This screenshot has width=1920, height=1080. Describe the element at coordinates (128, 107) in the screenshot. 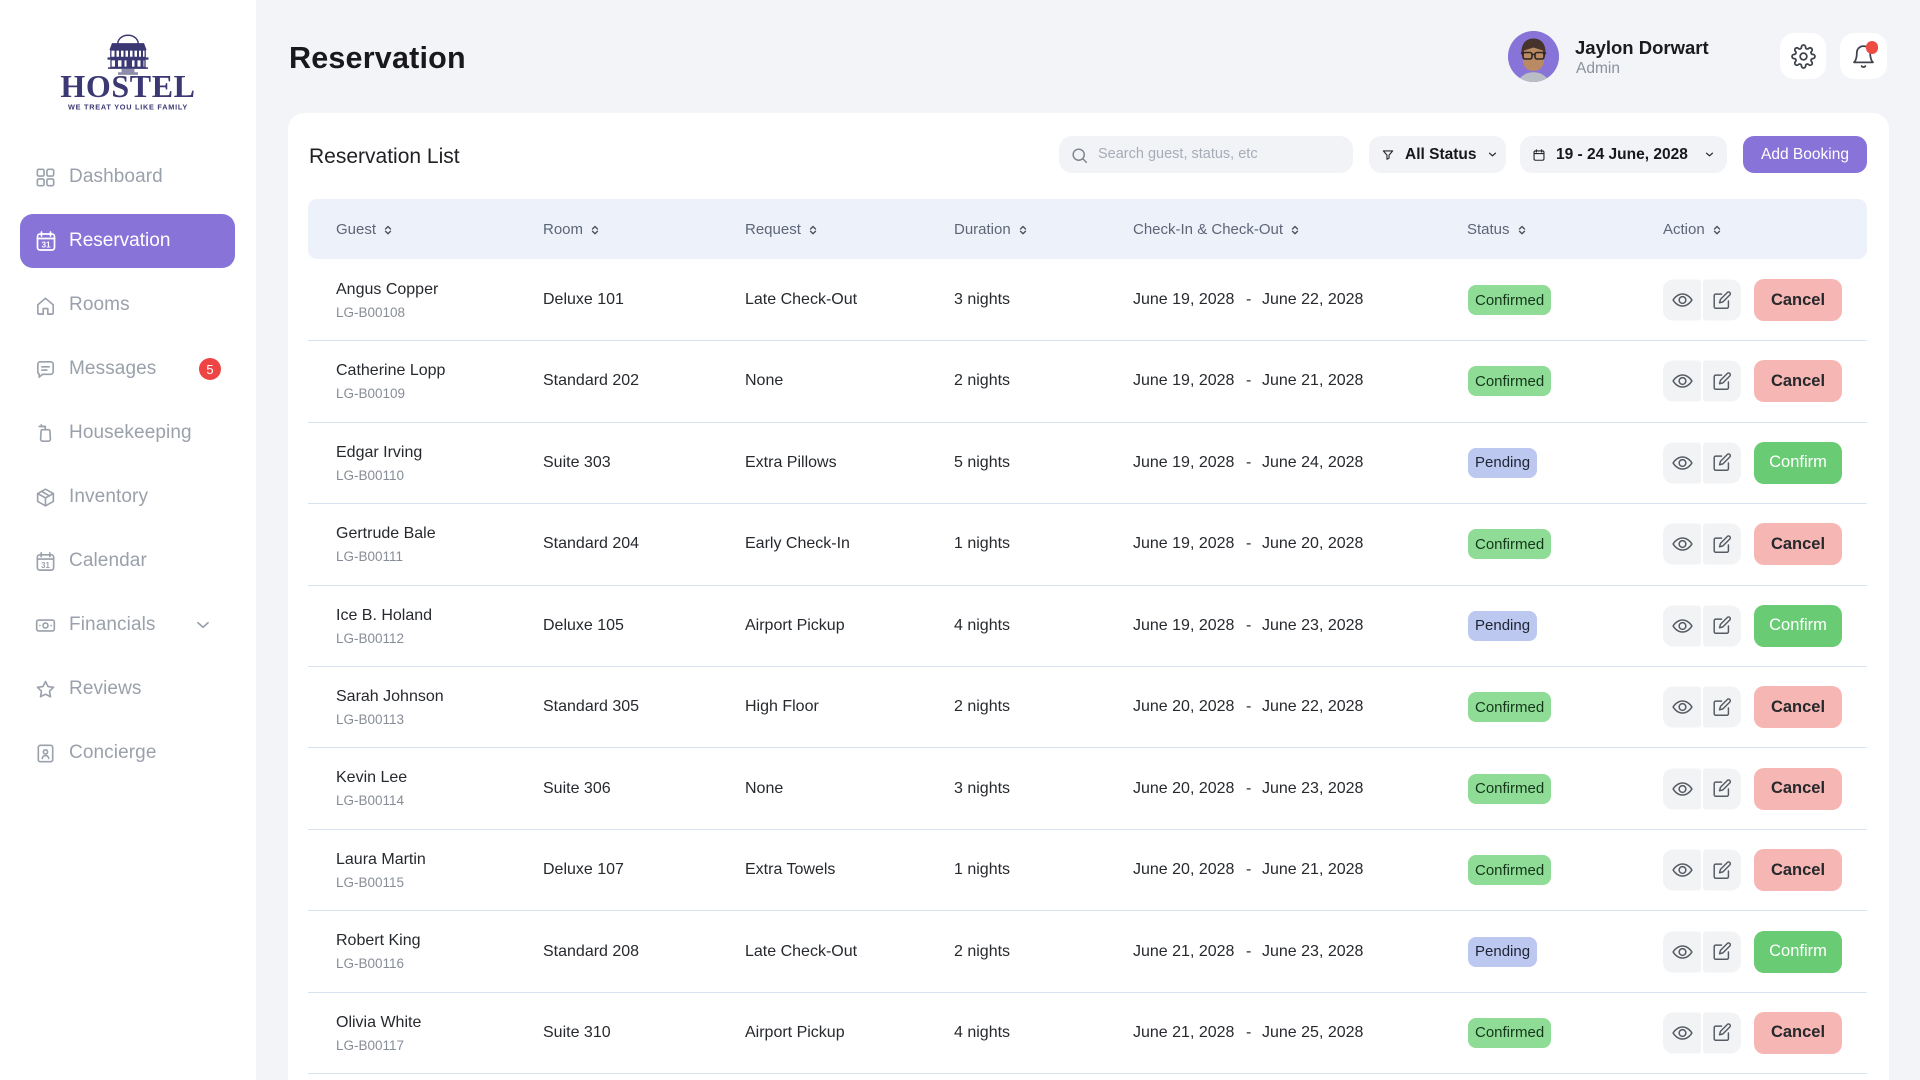

I see `svg-text: WE TREAT YOU LIKE FAMILY` at that location.